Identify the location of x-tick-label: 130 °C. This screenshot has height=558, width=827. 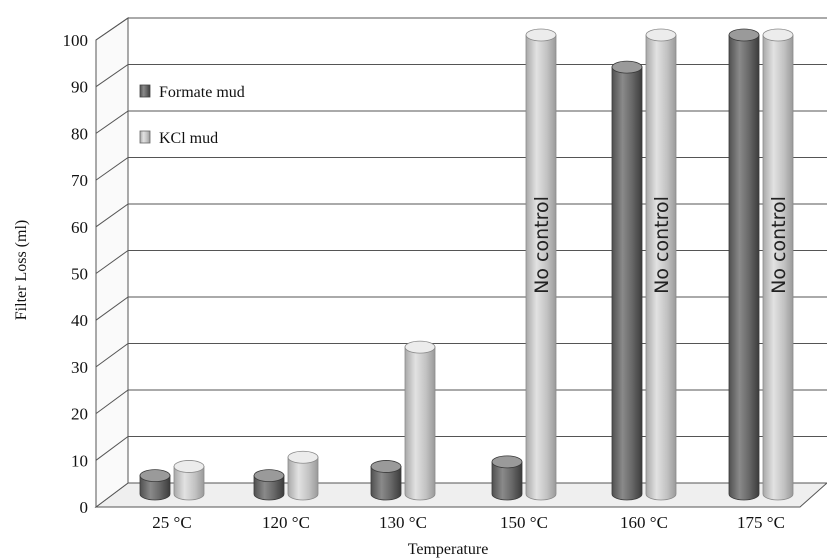
(403, 522).